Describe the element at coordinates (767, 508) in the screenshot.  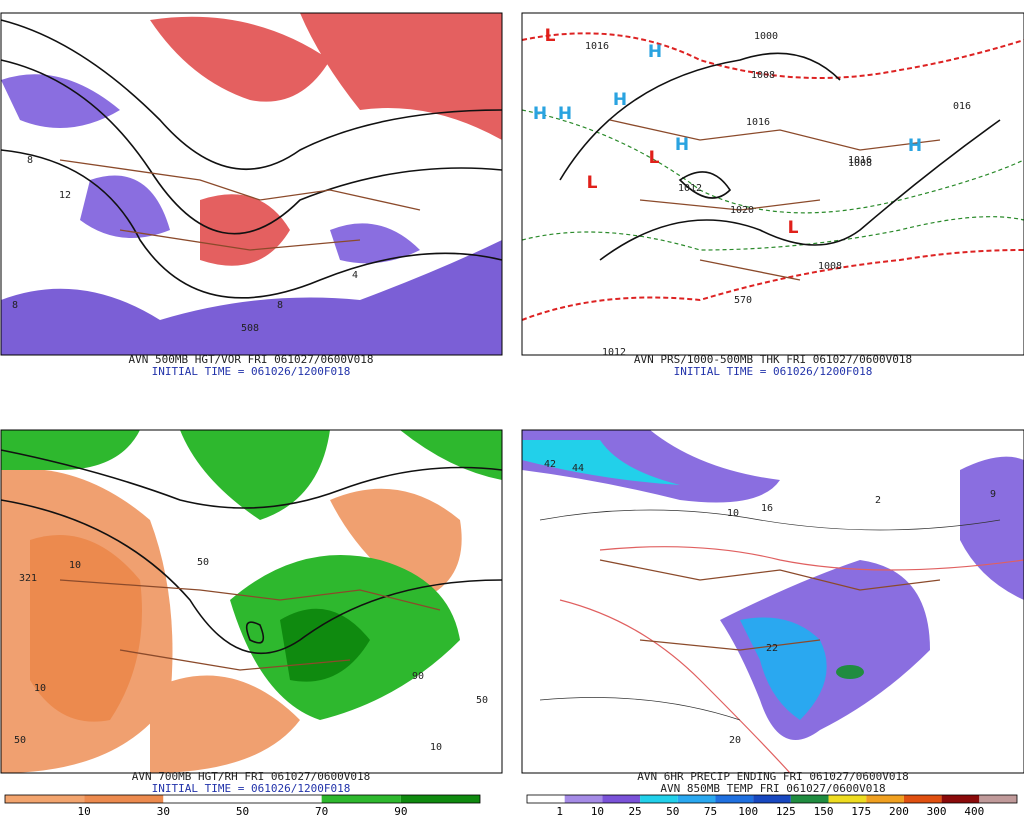
I see `contour-label: 16` at that location.